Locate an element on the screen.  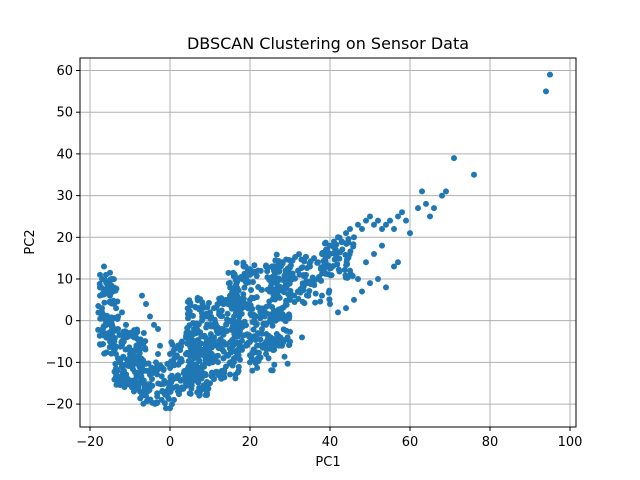
x-tick-label: 40 is located at coordinates (330, 442).